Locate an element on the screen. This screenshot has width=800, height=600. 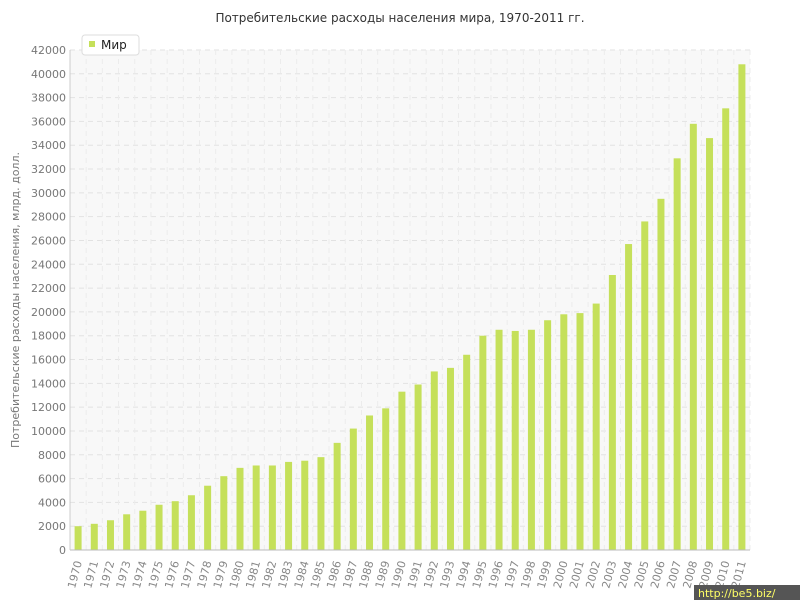
bar-1999 is located at coordinates (548, 435).